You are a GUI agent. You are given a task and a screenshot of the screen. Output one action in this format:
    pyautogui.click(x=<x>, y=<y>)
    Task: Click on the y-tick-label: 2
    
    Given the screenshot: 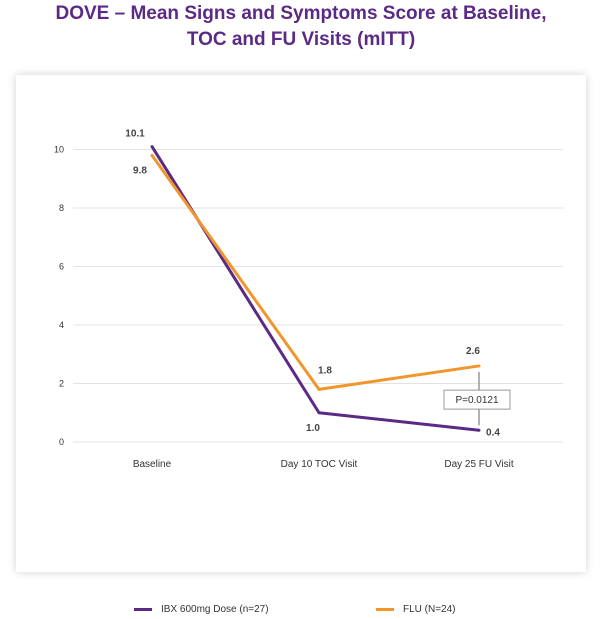 What is the action you would take?
    pyautogui.click(x=61, y=384)
    